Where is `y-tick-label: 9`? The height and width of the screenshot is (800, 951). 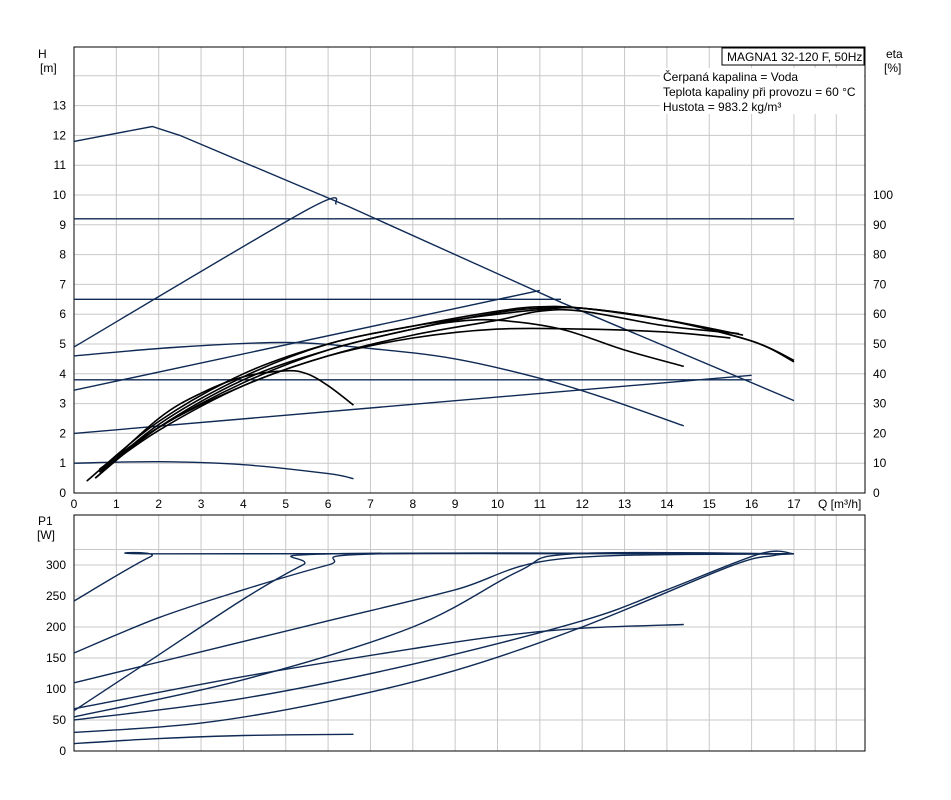 y-tick-label: 9 is located at coordinates (62, 225).